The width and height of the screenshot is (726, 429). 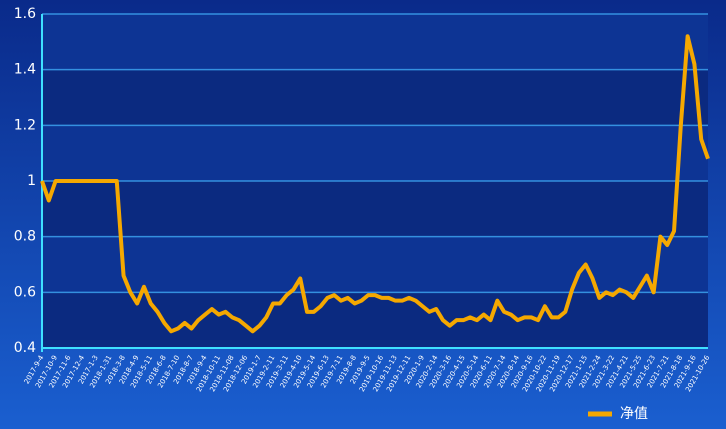 What do you see at coordinates (25, 70) in the screenshot?
I see `y-tick-label: 1.4` at bounding box center [25, 70].